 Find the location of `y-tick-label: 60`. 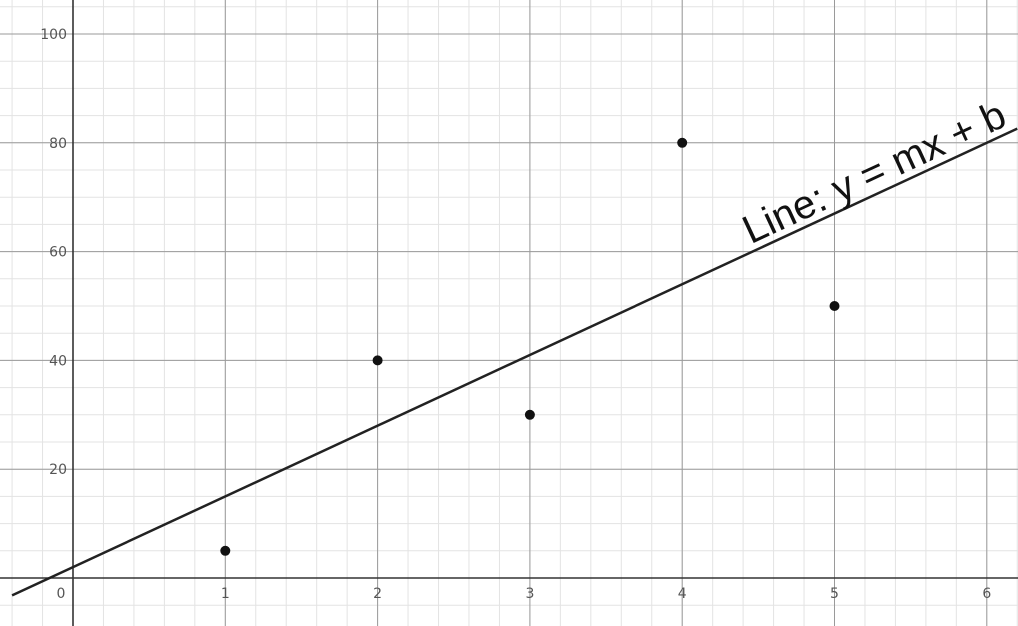

y-tick-label: 60 is located at coordinates (58, 253).